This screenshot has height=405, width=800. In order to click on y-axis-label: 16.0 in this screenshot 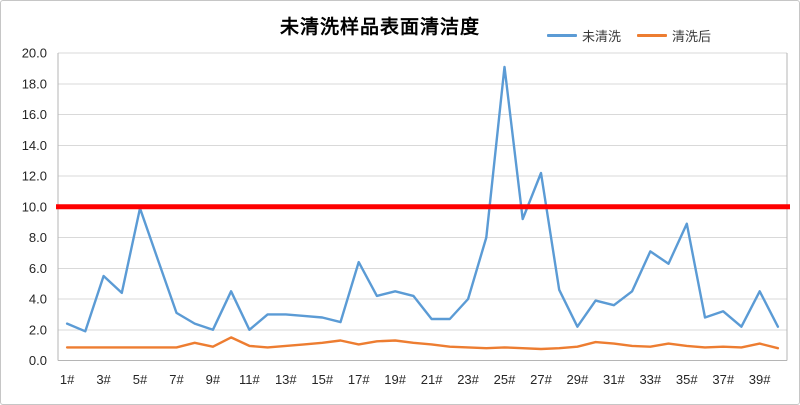, I will do `click(34, 114)`.